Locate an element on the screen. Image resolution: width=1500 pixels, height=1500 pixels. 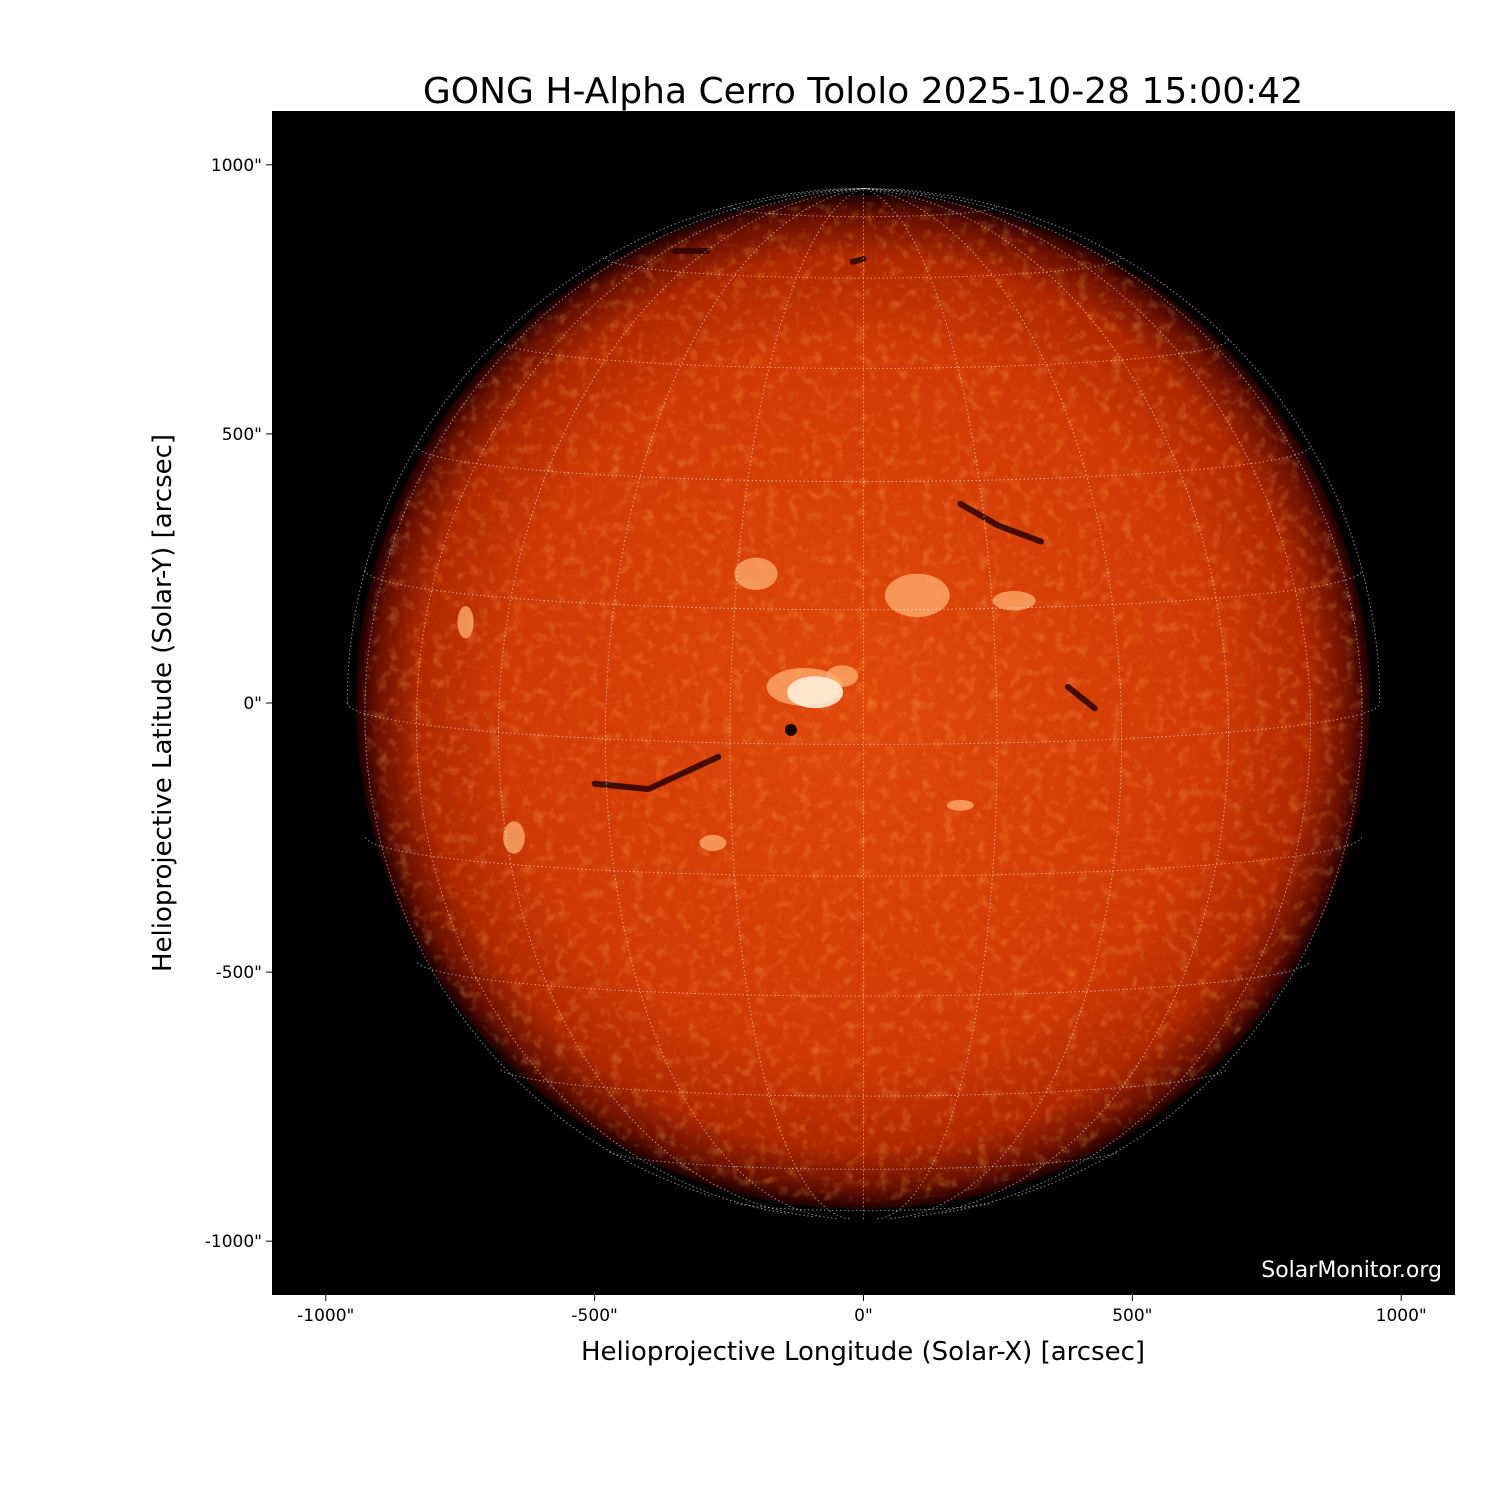
watermark: SolarMonitor.org is located at coordinates (1351, 1270).